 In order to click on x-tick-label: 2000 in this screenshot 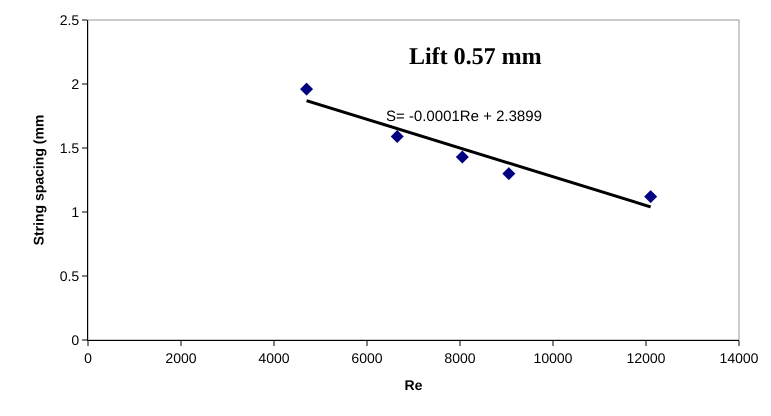, I will do `click(181, 358)`.